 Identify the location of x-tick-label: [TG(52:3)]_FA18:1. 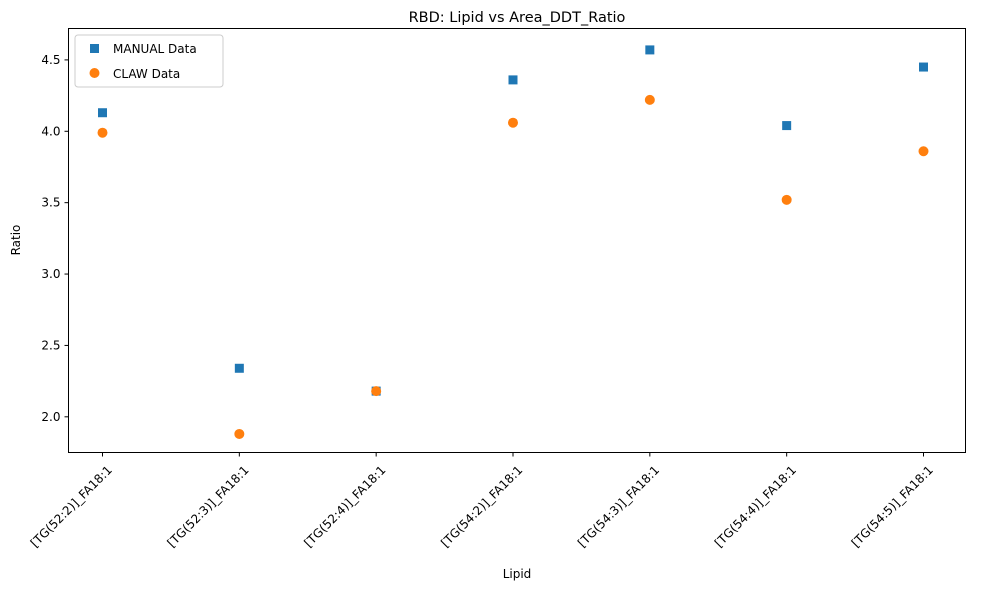
(208, 506).